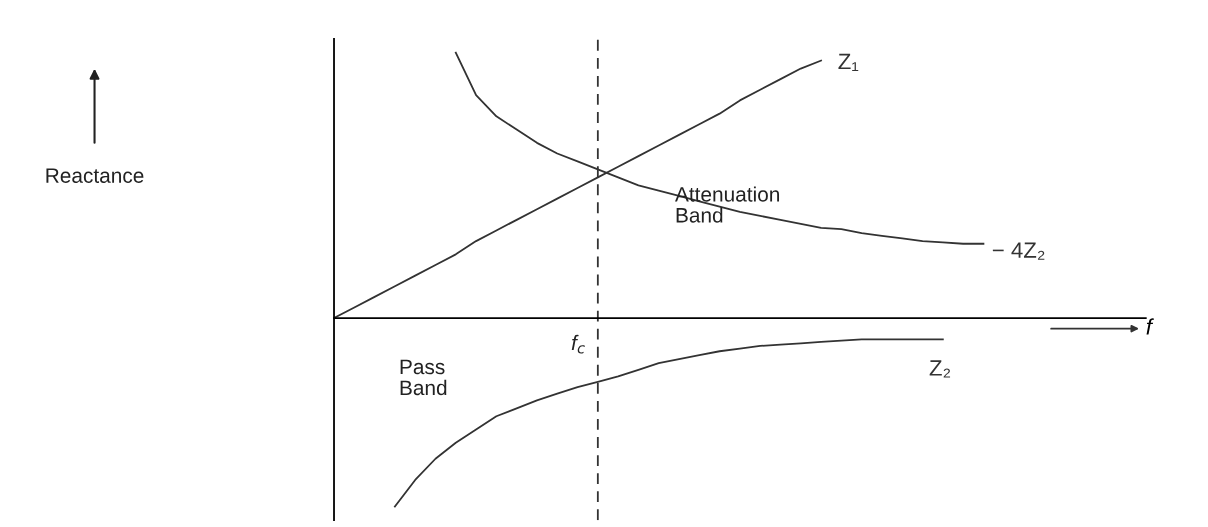 The width and height of the screenshot is (1208, 527). I want to click on series-label: − 4Z₂, so click(1018, 251).